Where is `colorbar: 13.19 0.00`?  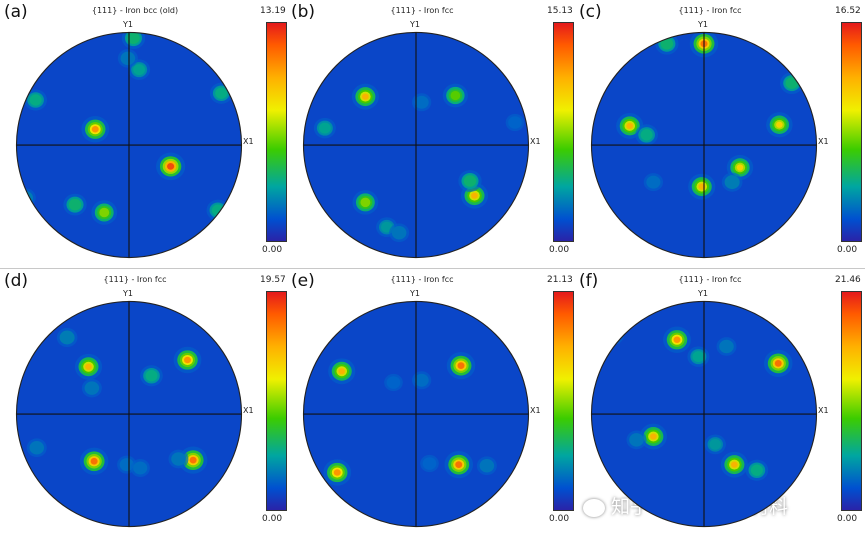
colorbar: 13.19 0.00 is located at coordinates (274, 130).